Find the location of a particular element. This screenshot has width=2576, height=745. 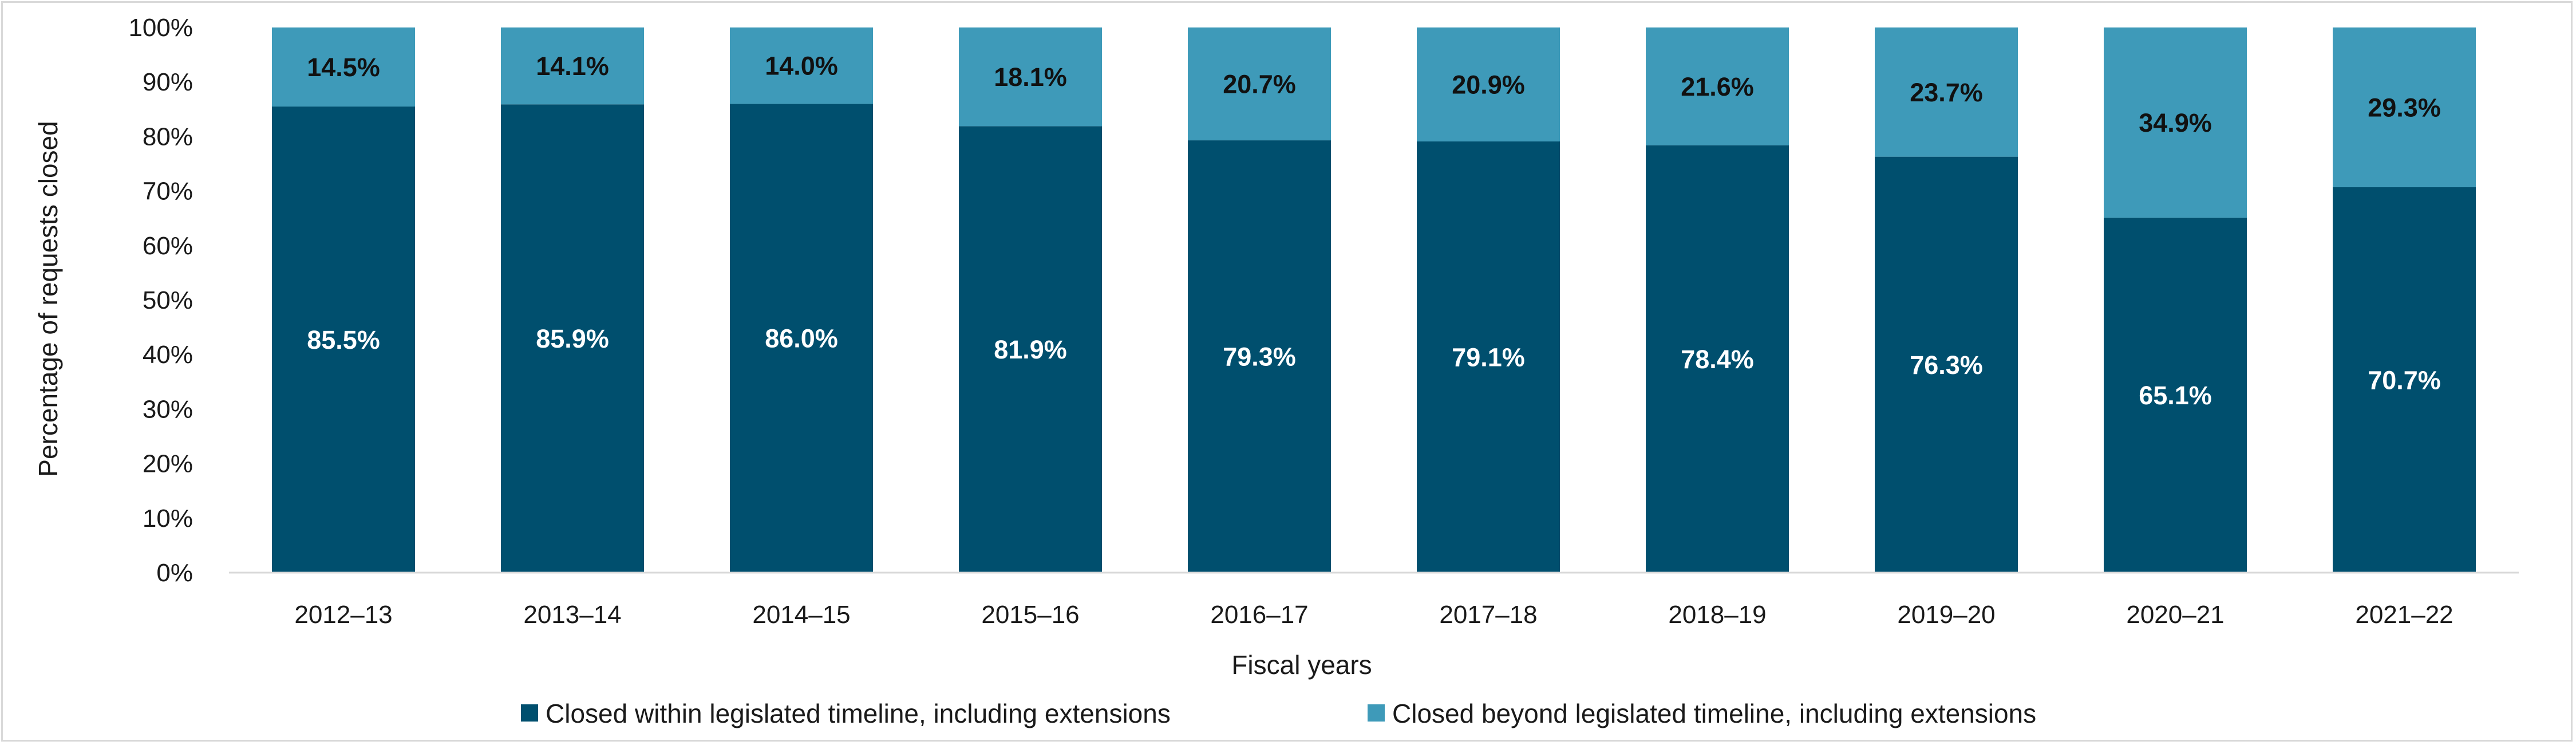

data-label-within: 85.9% is located at coordinates (572, 338).